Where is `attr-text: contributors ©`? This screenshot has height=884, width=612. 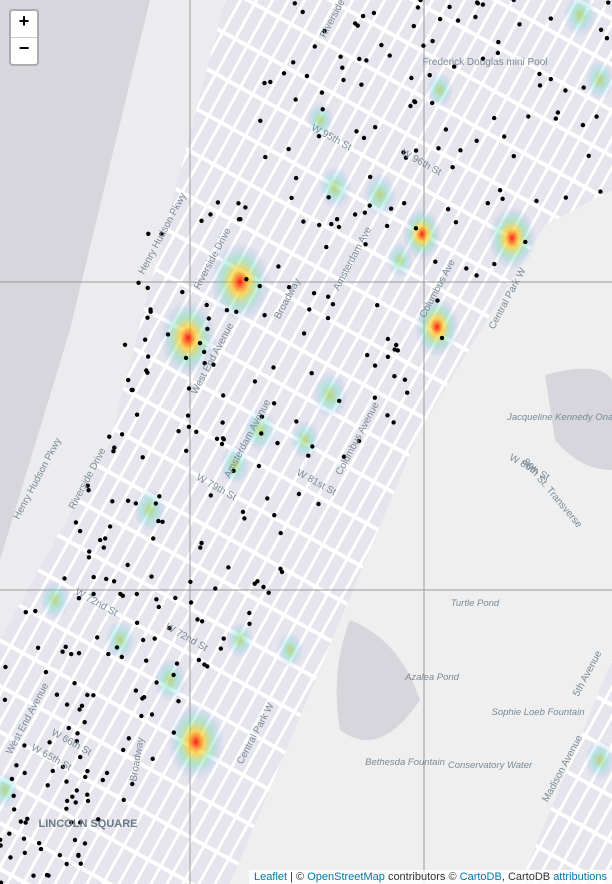 attr-text: contributors © is located at coordinates (422, 877).